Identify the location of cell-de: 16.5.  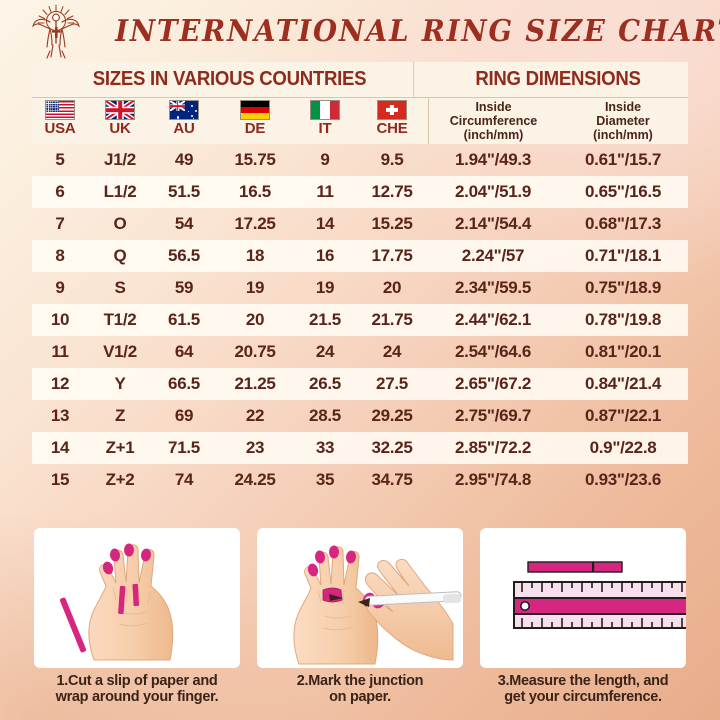
(255, 191).